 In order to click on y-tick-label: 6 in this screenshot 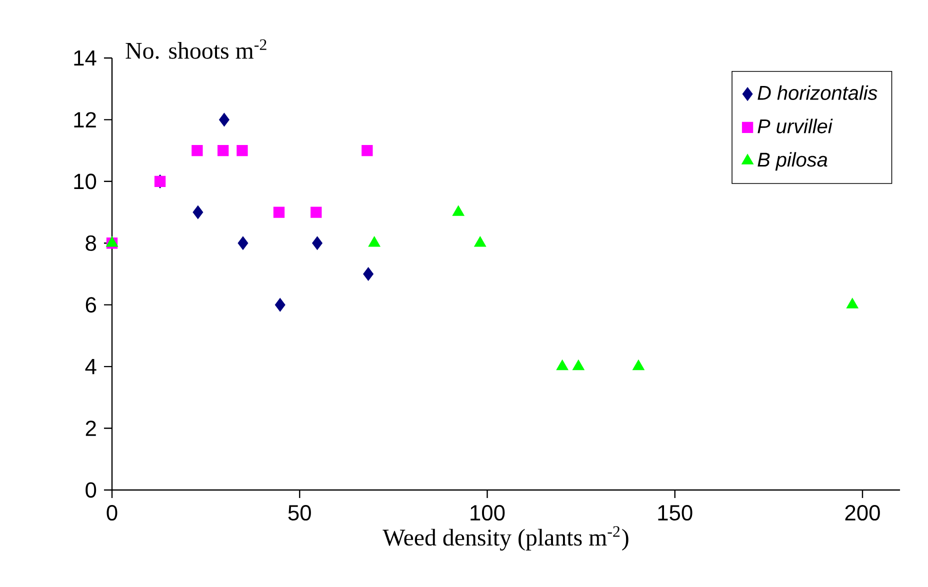, I will do `click(91, 305)`.